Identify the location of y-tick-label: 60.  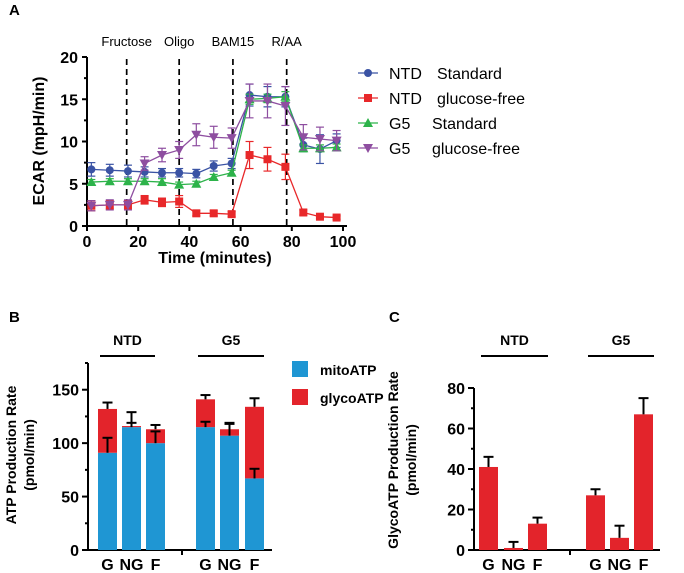
(456, 430).